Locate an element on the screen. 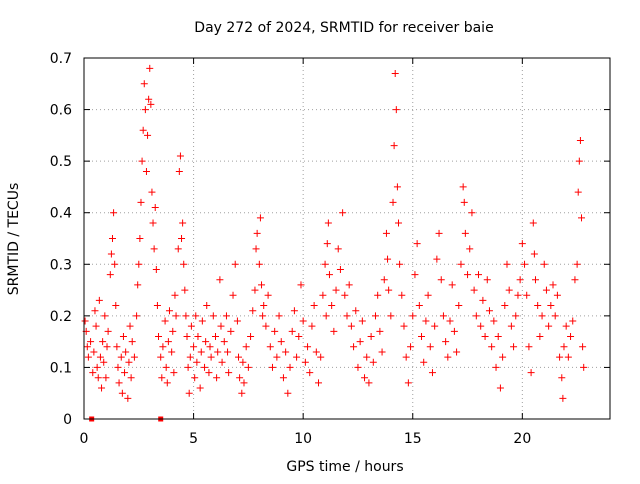  x-tick-label: 0 is located at coordinates (84, 439).